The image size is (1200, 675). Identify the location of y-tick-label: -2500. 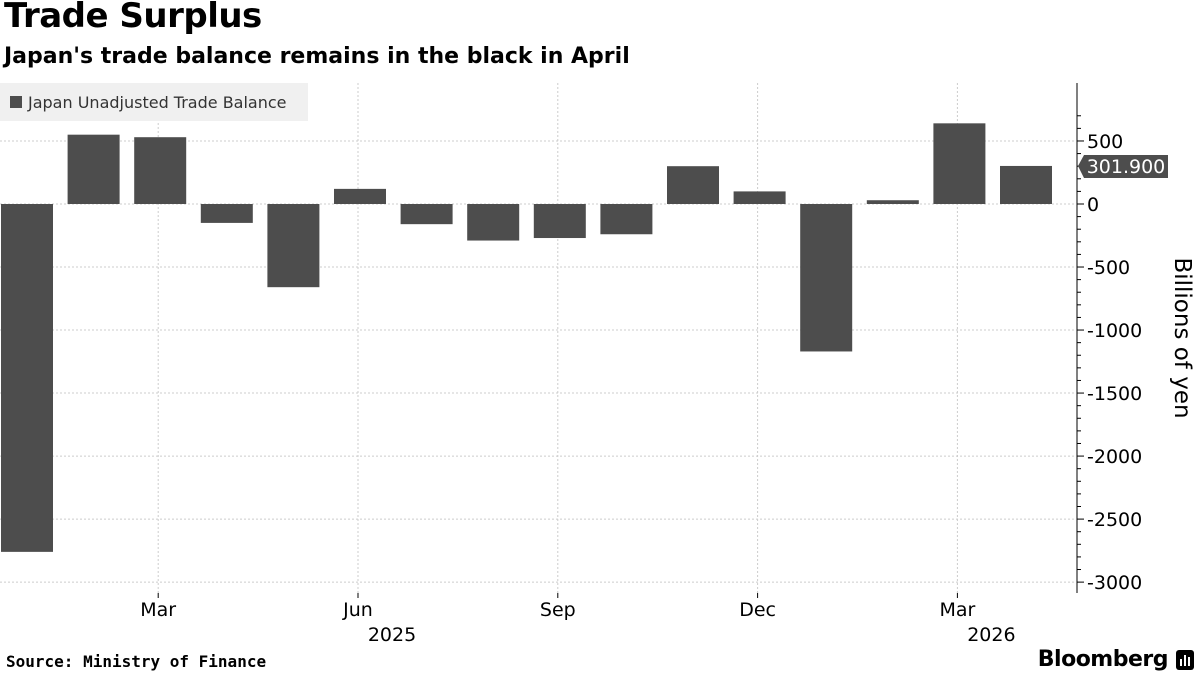
(1114, 520).